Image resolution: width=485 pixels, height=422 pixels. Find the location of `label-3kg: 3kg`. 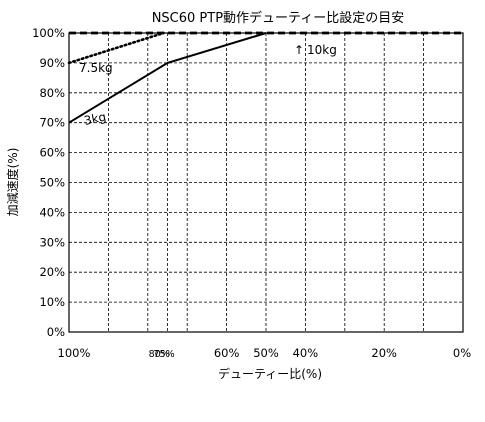

label-3kg: 3kg is located at coordinates (95, 119).